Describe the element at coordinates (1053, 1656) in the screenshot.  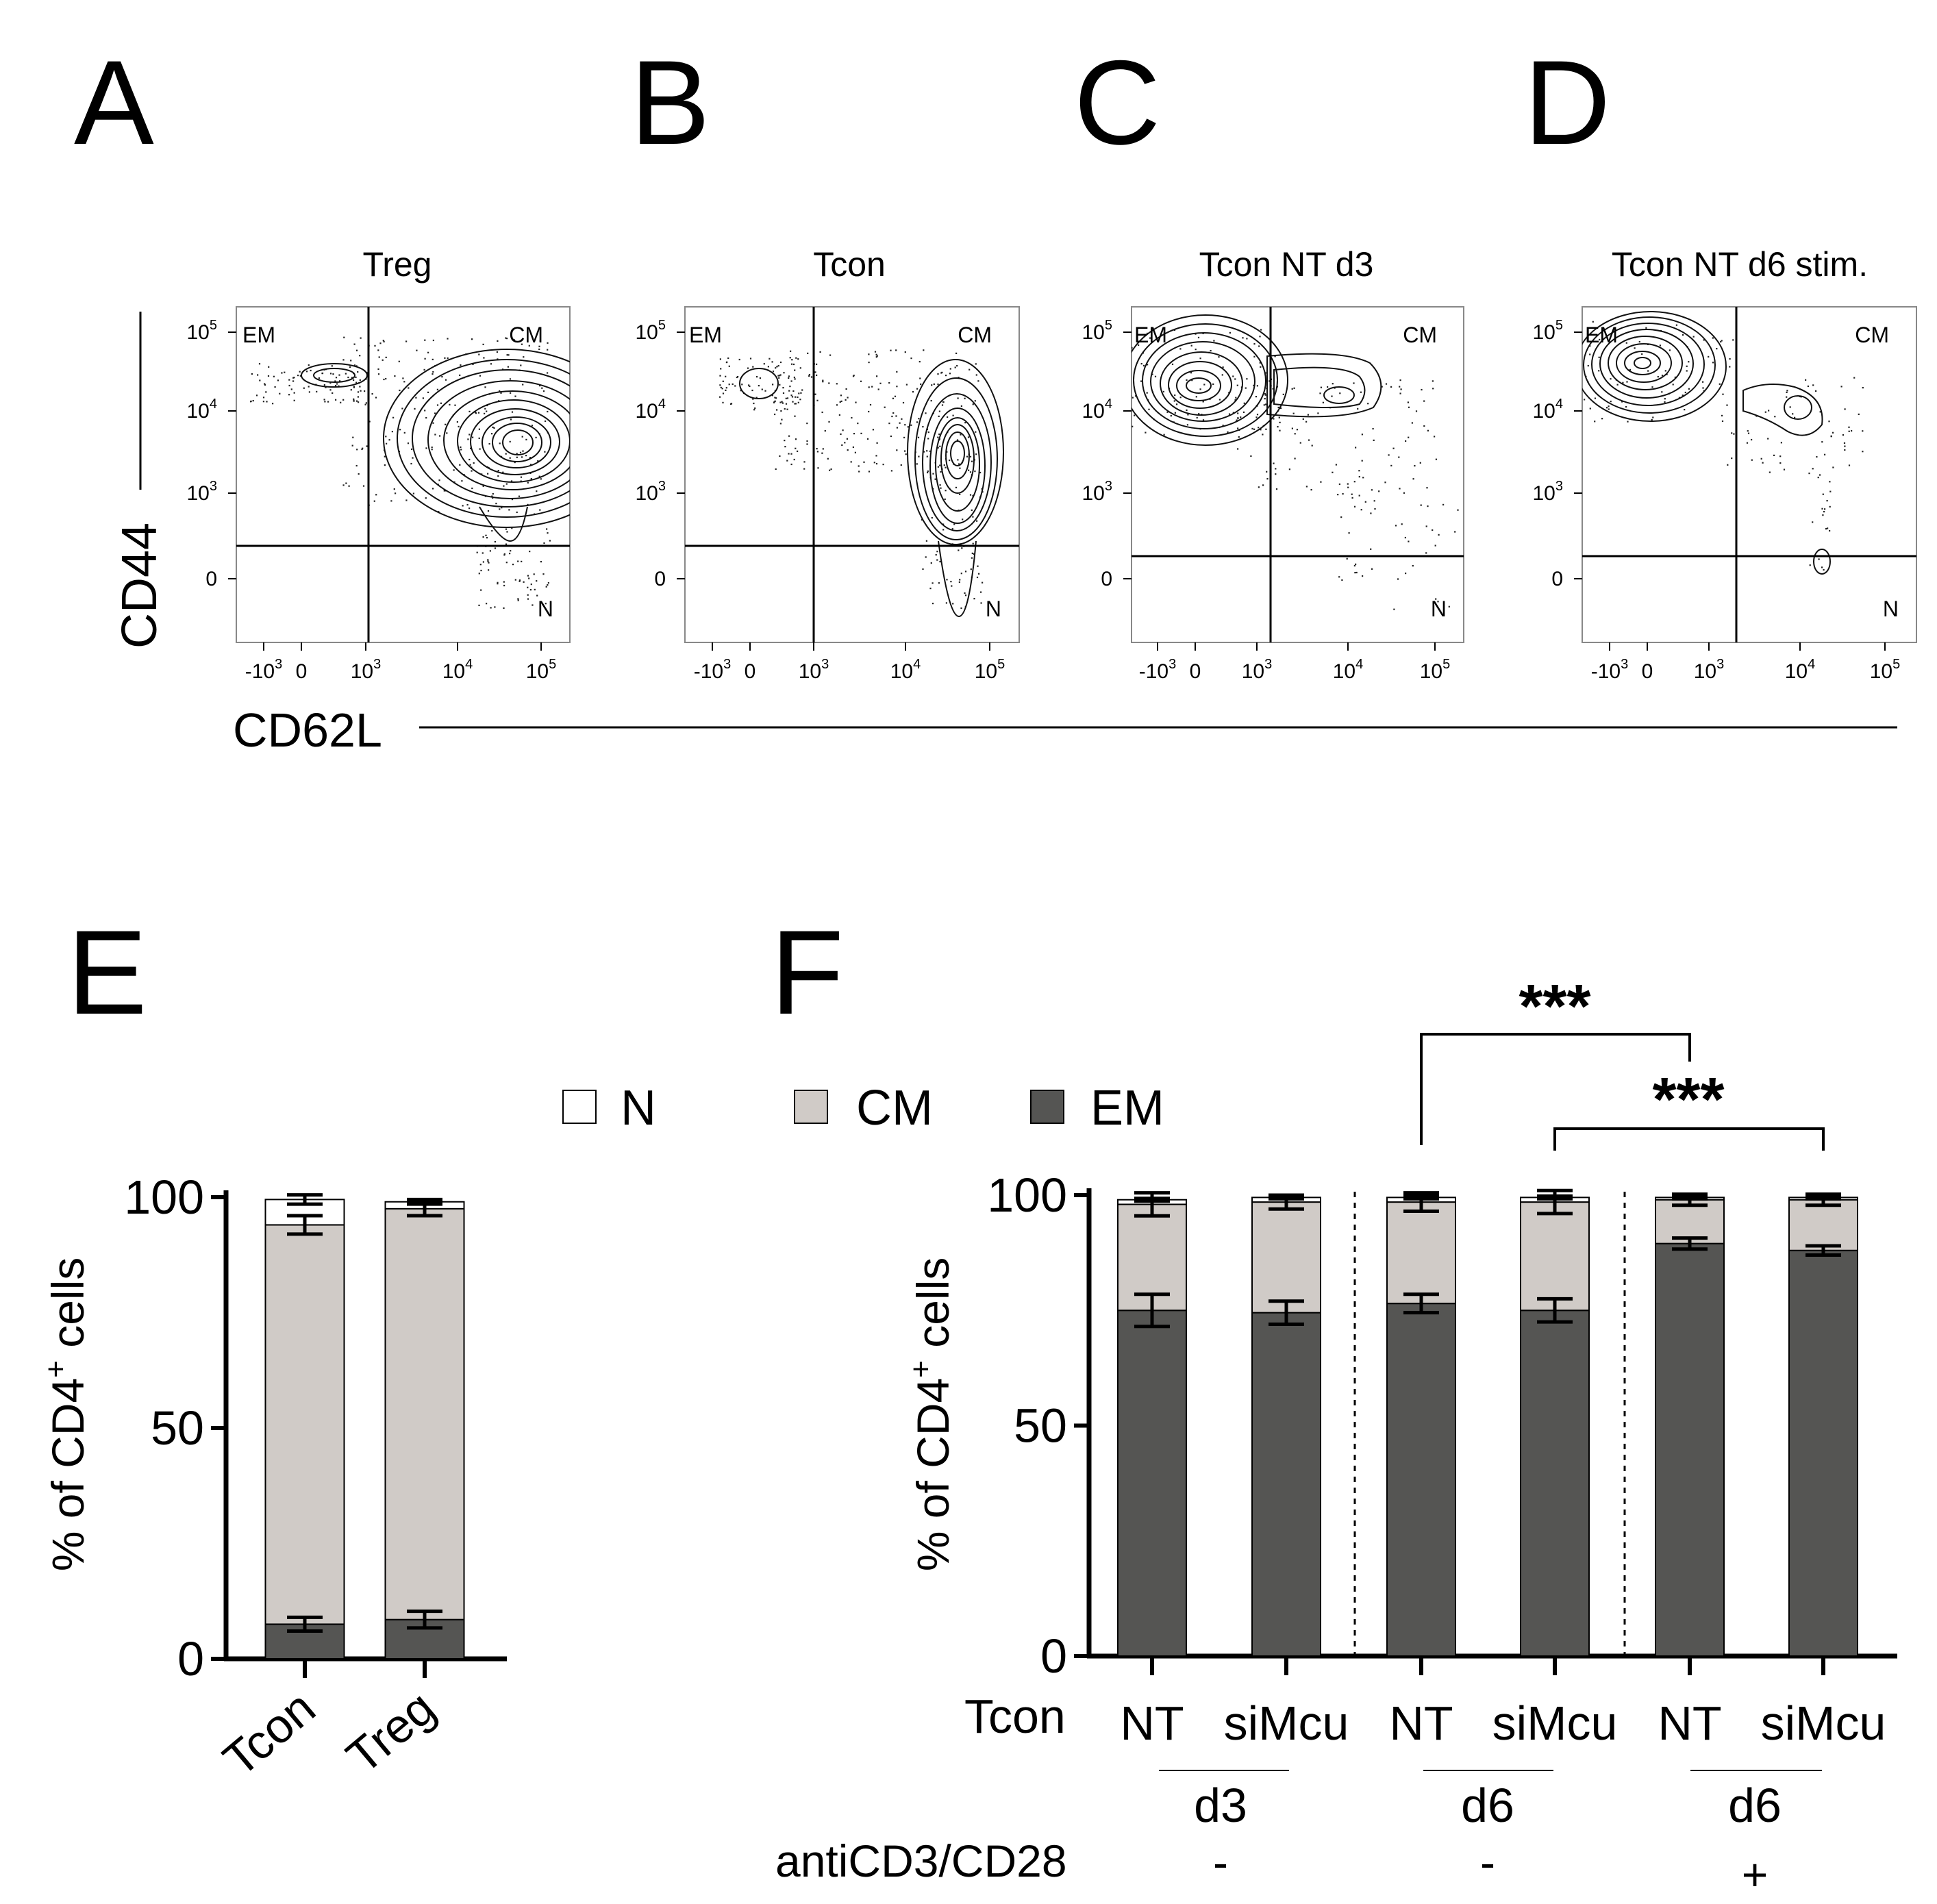
I see `y-tick-label: 0` at that location.